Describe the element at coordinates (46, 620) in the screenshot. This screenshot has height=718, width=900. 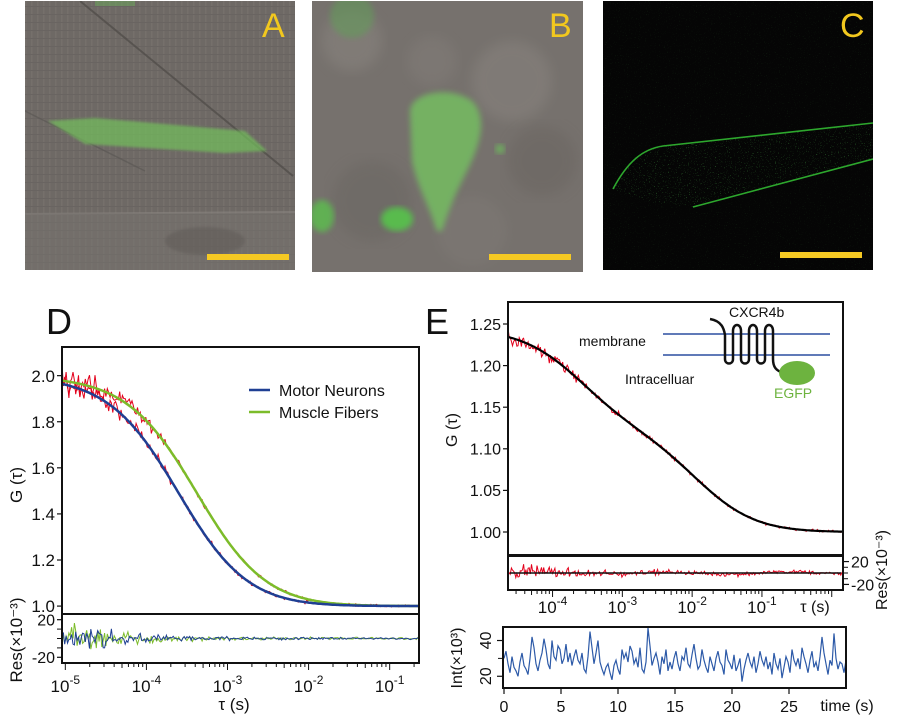
I see `chart-d-residual-y-tick-label: 20` at that location.